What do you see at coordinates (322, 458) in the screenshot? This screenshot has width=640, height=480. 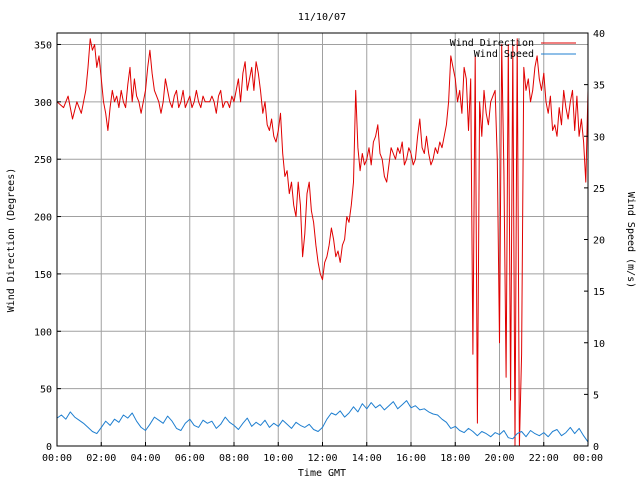 I see `x-tick-label: 12:00` at bounding box center [322, 458].